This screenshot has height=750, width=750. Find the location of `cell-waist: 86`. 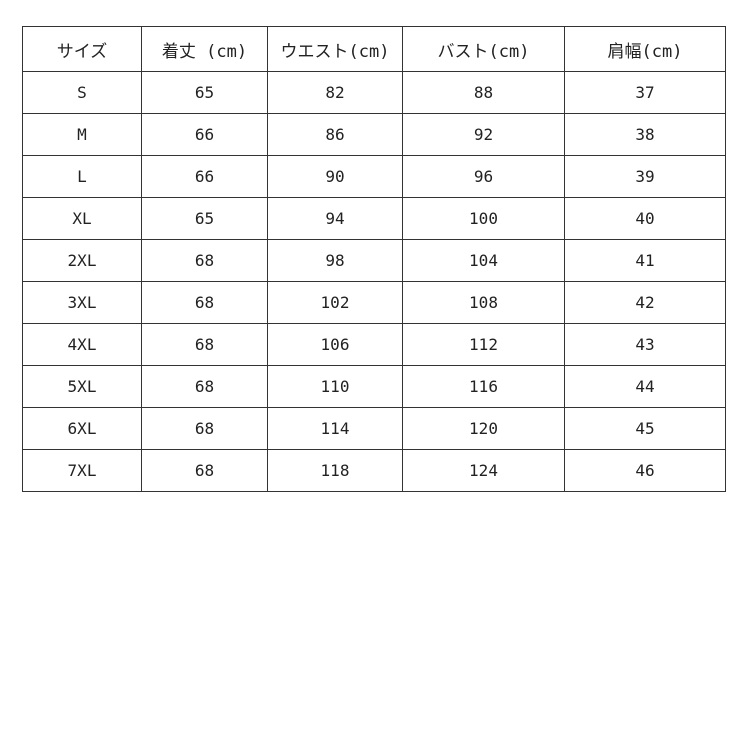

cell-waist: 86 is located at coordinates (335, 134).